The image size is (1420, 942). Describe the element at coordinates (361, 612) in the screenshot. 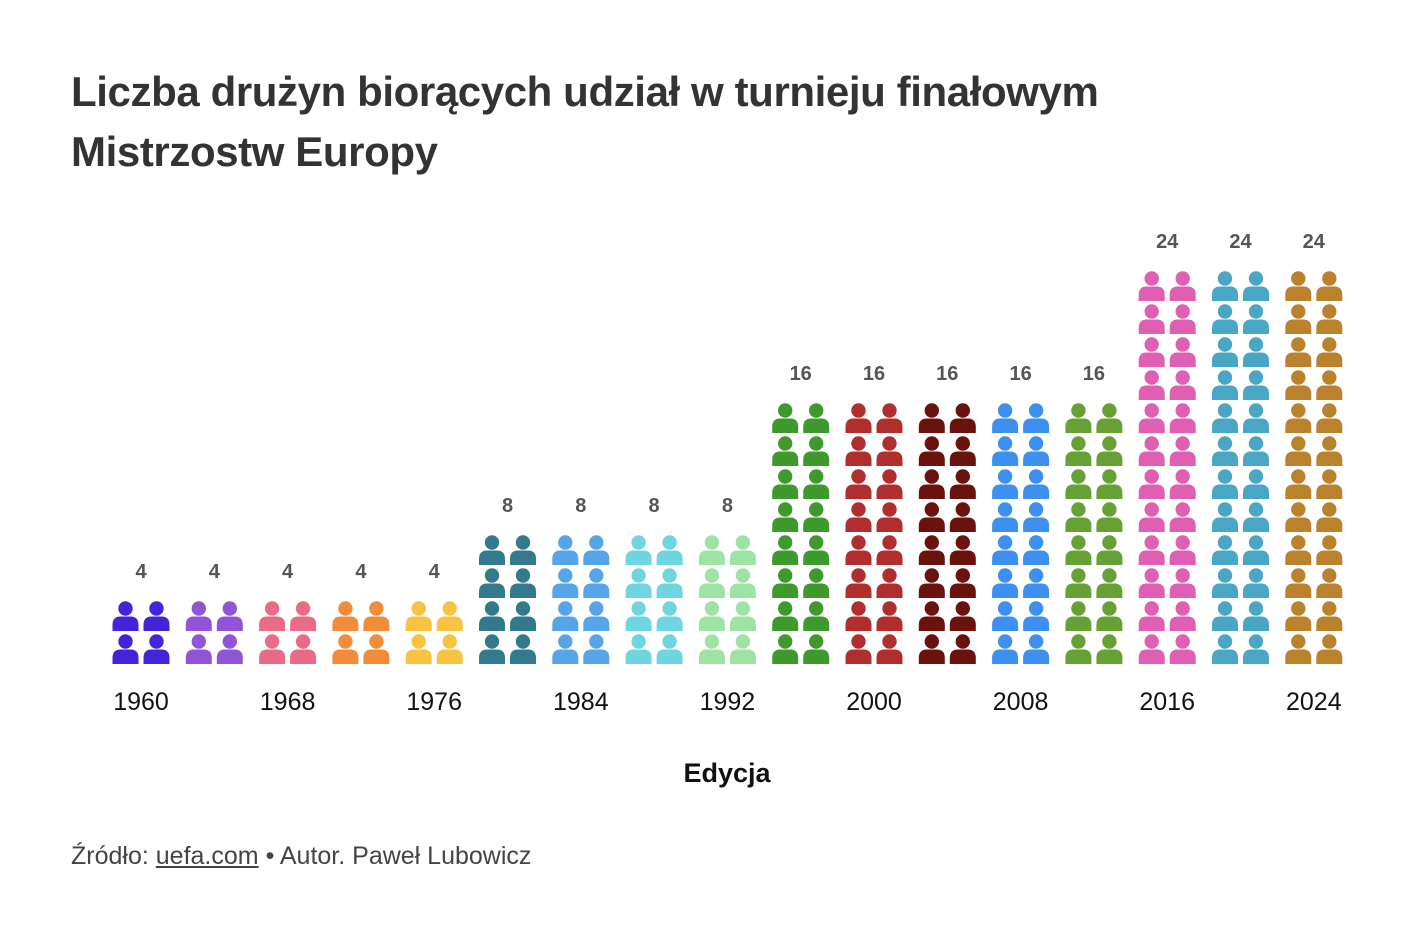

I see `bar-1972: 4` at that location.